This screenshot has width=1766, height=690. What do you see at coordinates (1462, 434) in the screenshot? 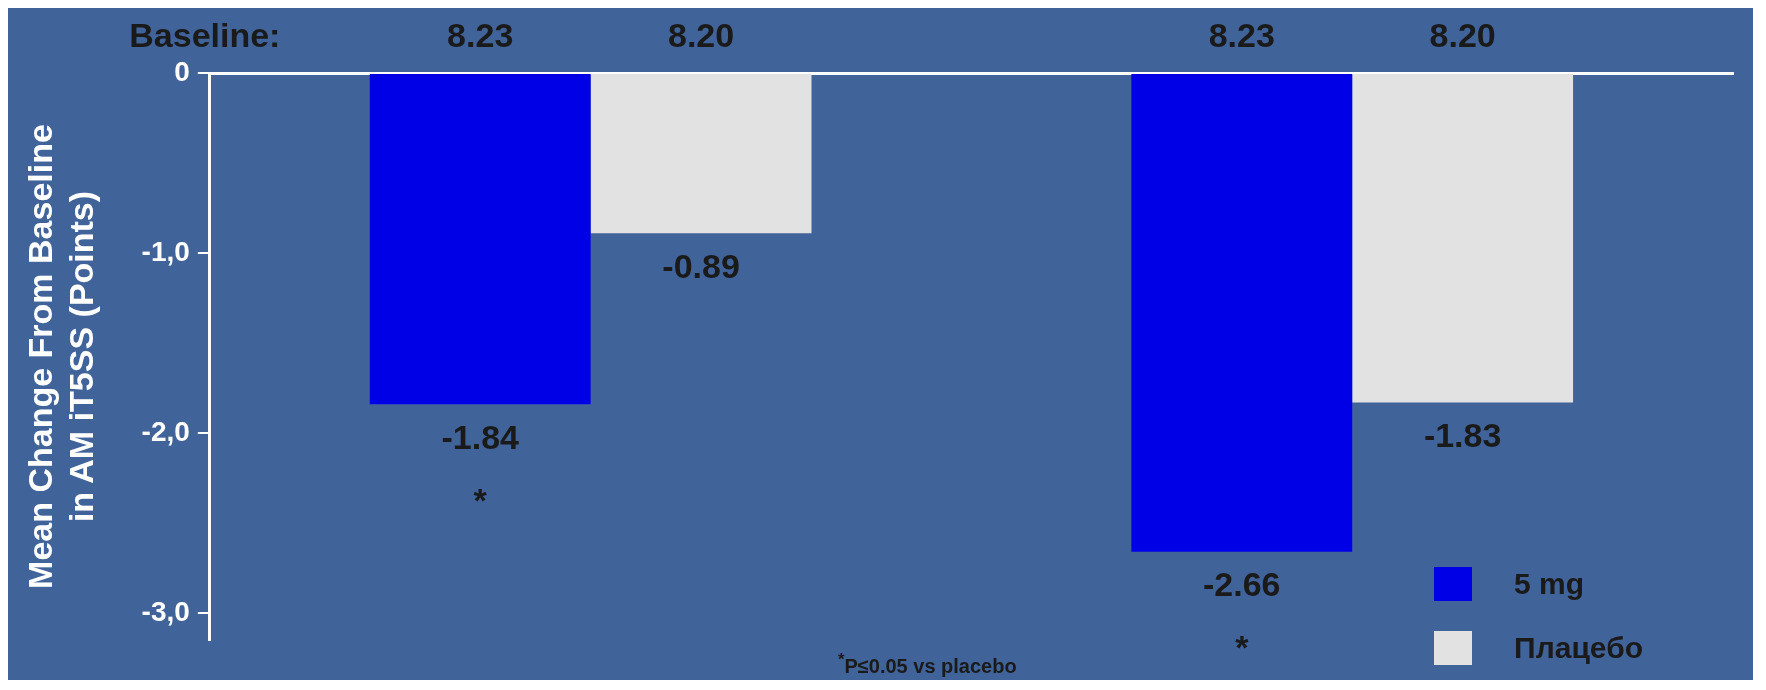
I see `data-label: -1.83` at bounding box center [1462, 434].